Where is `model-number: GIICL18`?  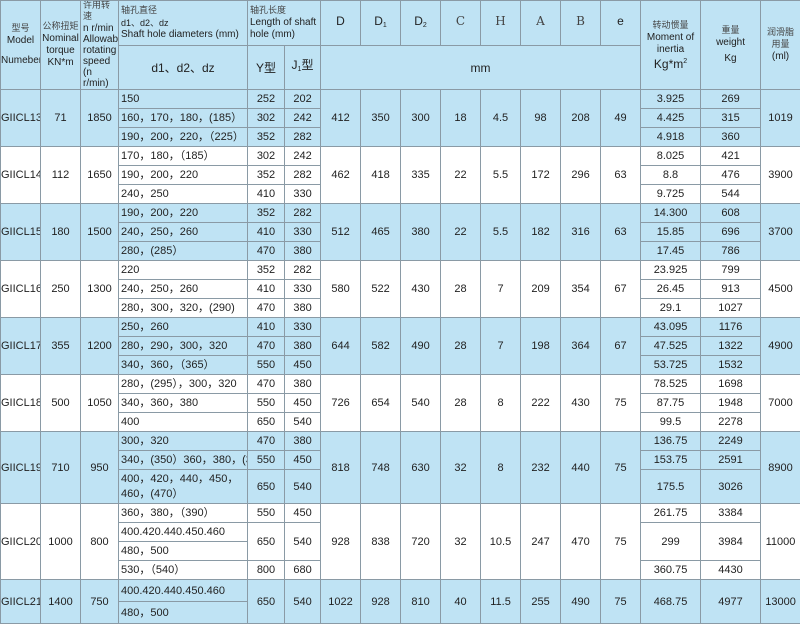 model-number: GIICL18 is located at coordinates (20, 403).